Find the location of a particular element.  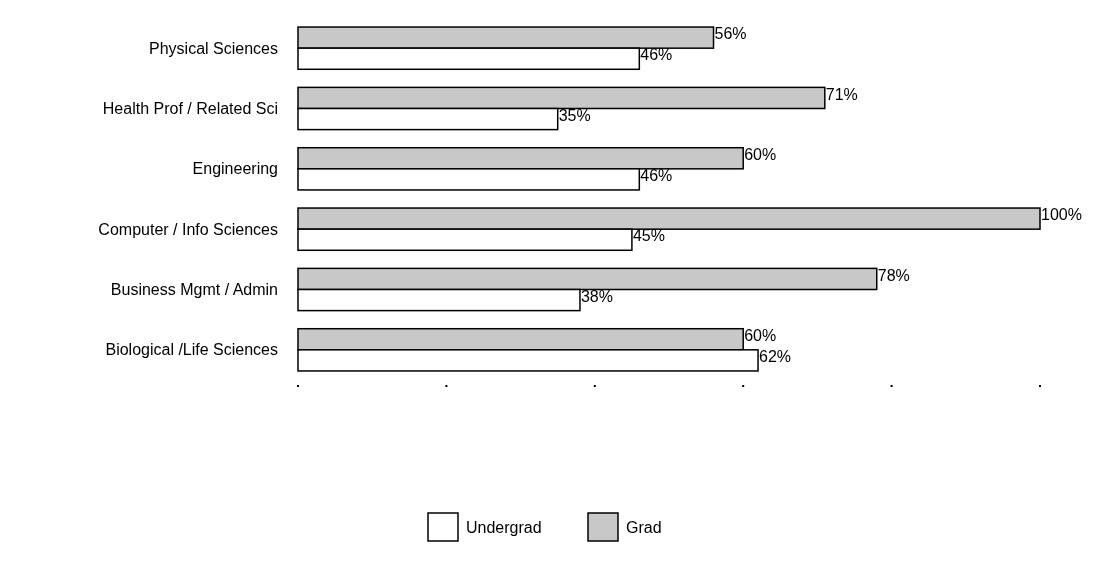

data-label: 71% is located at coordinates (841, 94).